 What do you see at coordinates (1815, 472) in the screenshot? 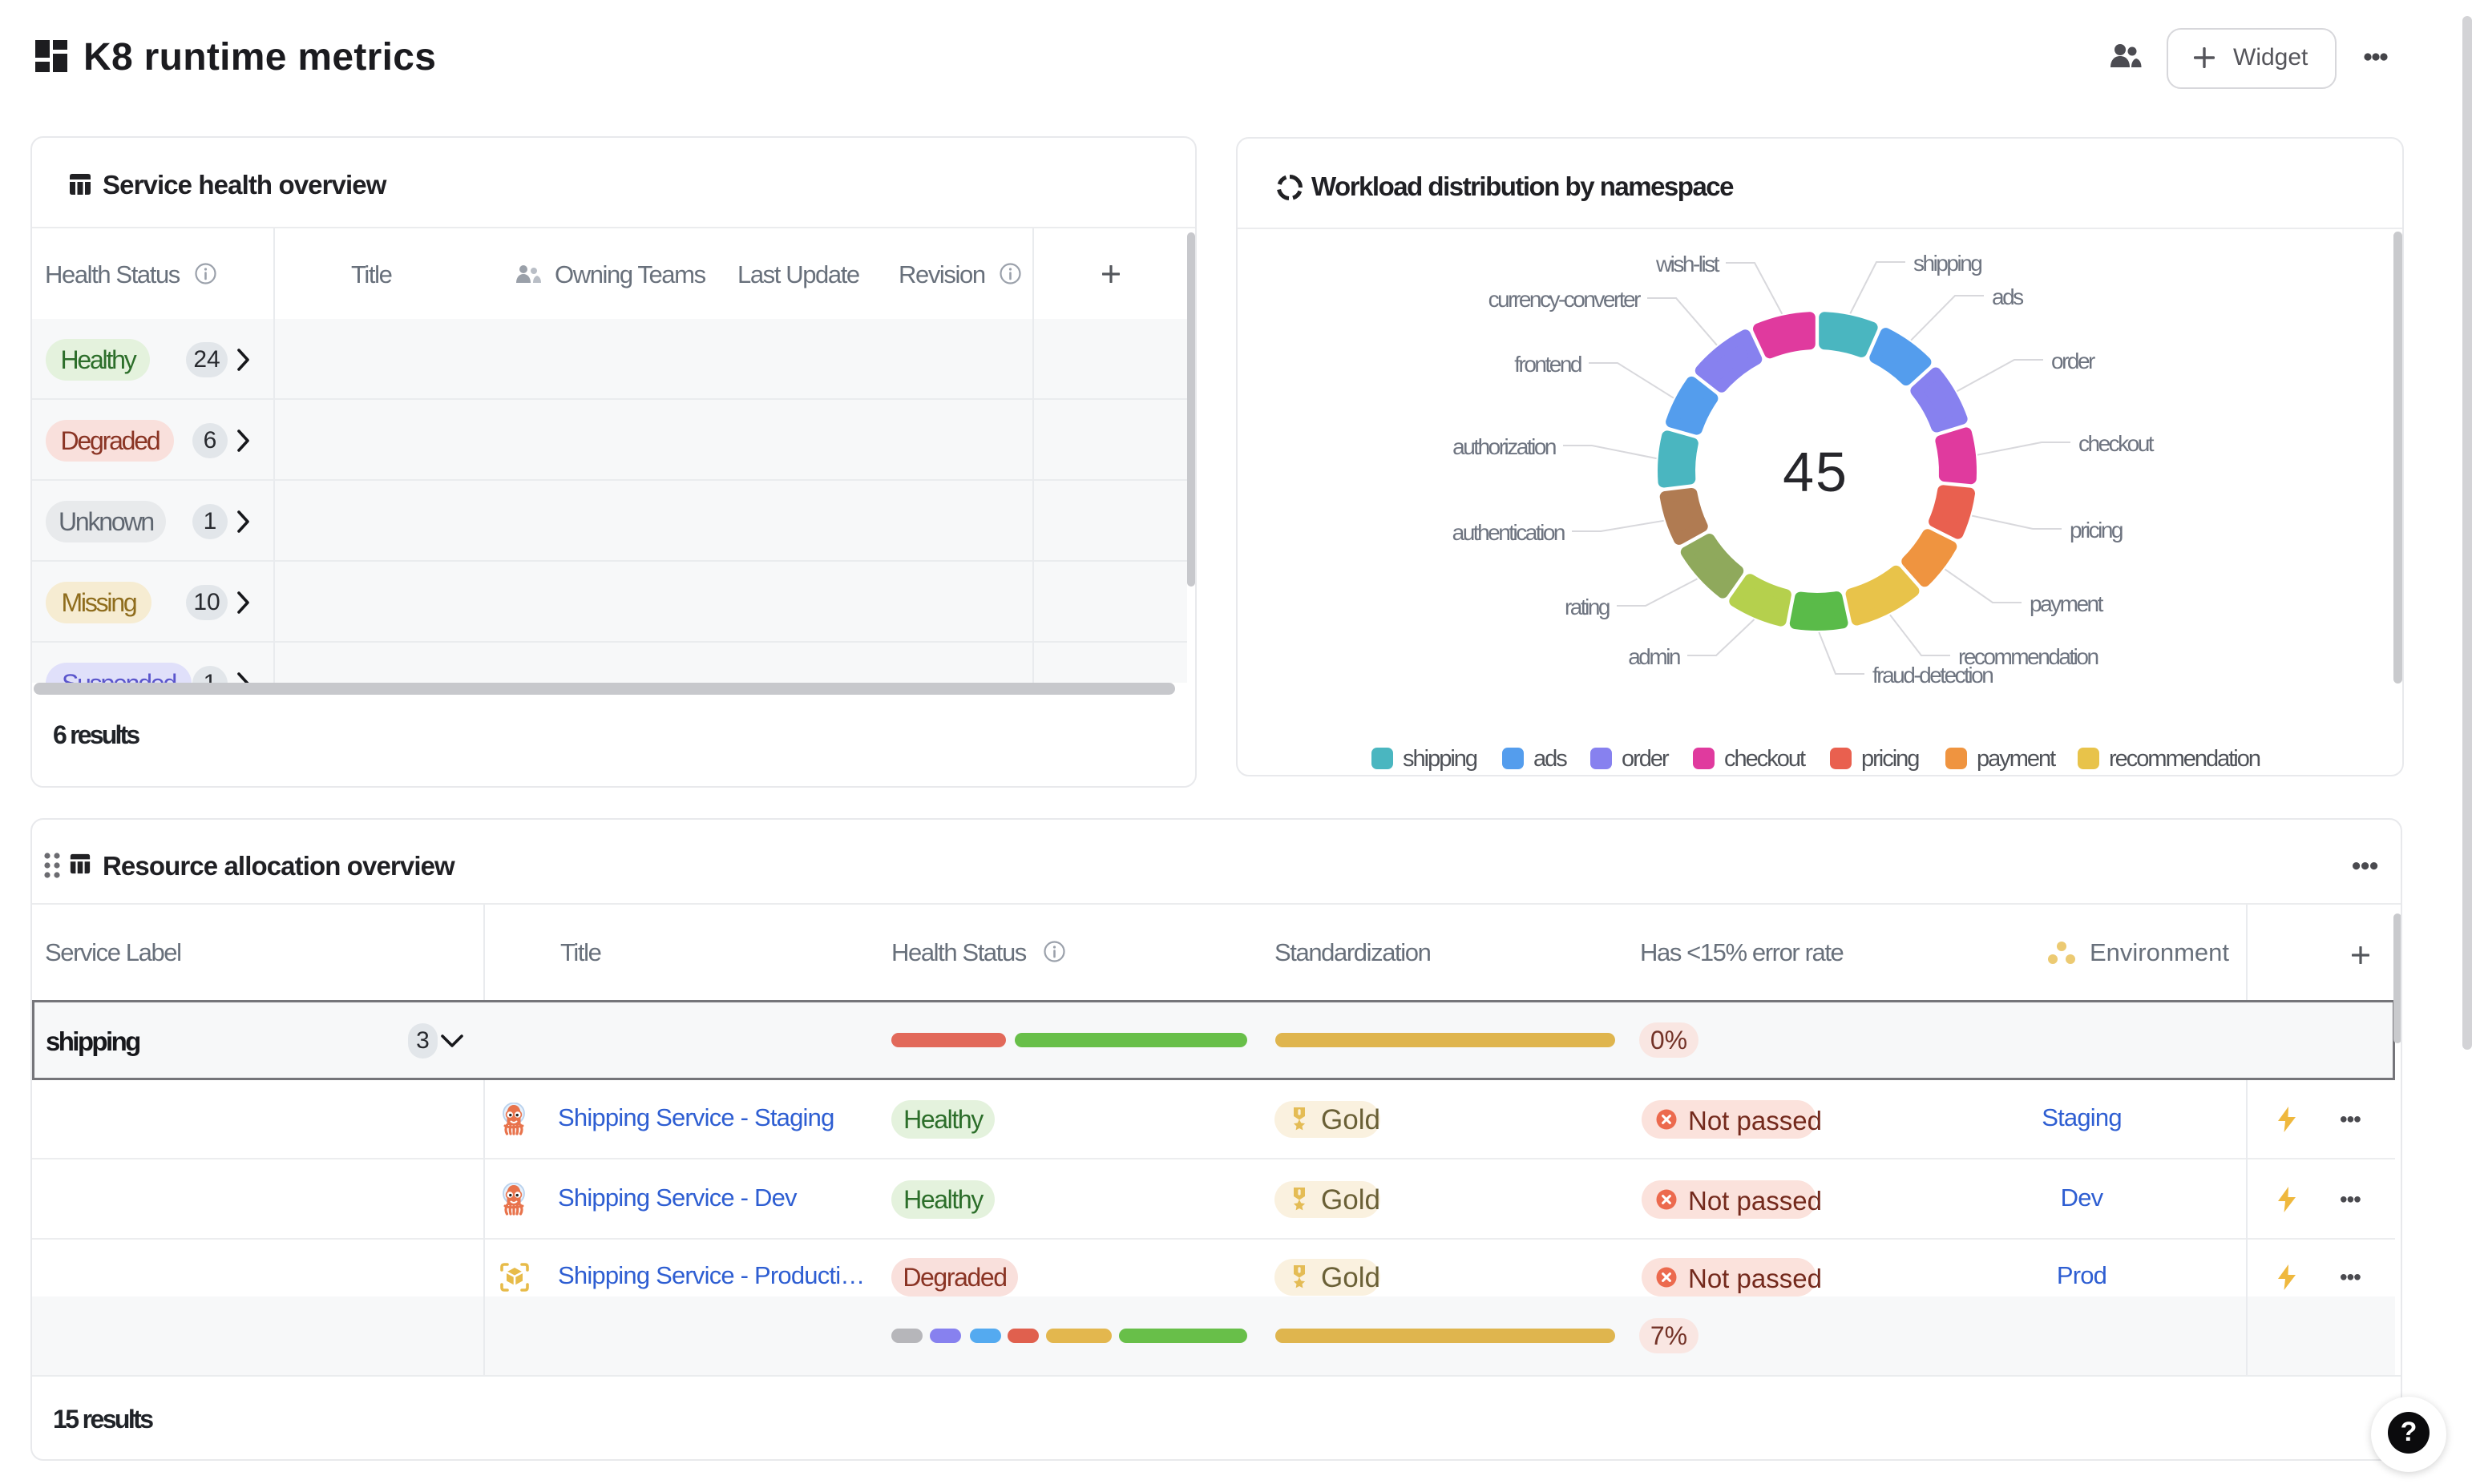
I see `svg-text: 45` at bounding box center [1815, 472].